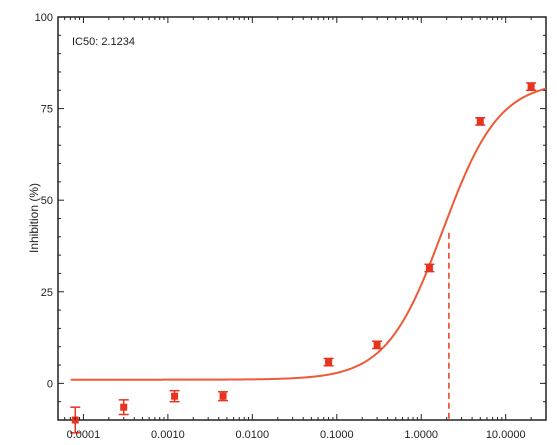 Image resolution: width=557 pixels, height=445 pixels. Describe the element at coordinates (253, 435) in the screenshot. I see `x-tick-label: 0.0100` at that location.